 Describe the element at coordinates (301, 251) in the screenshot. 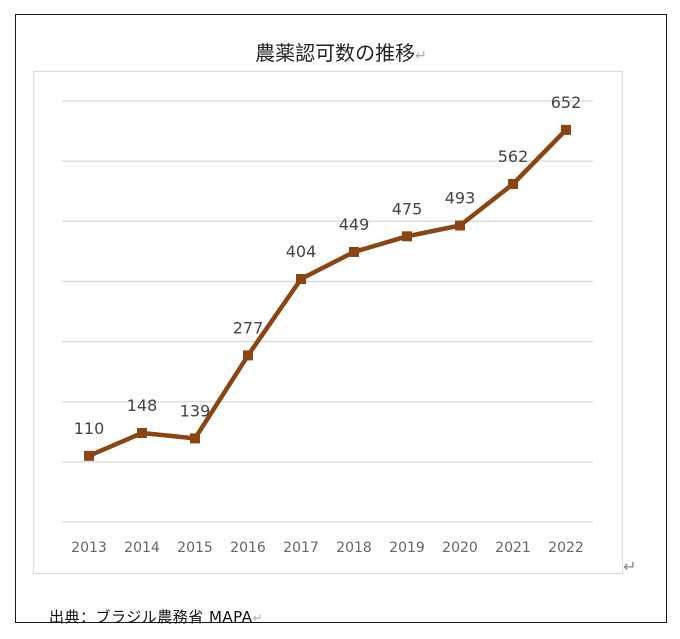

I see `data-label: 404` at that location.